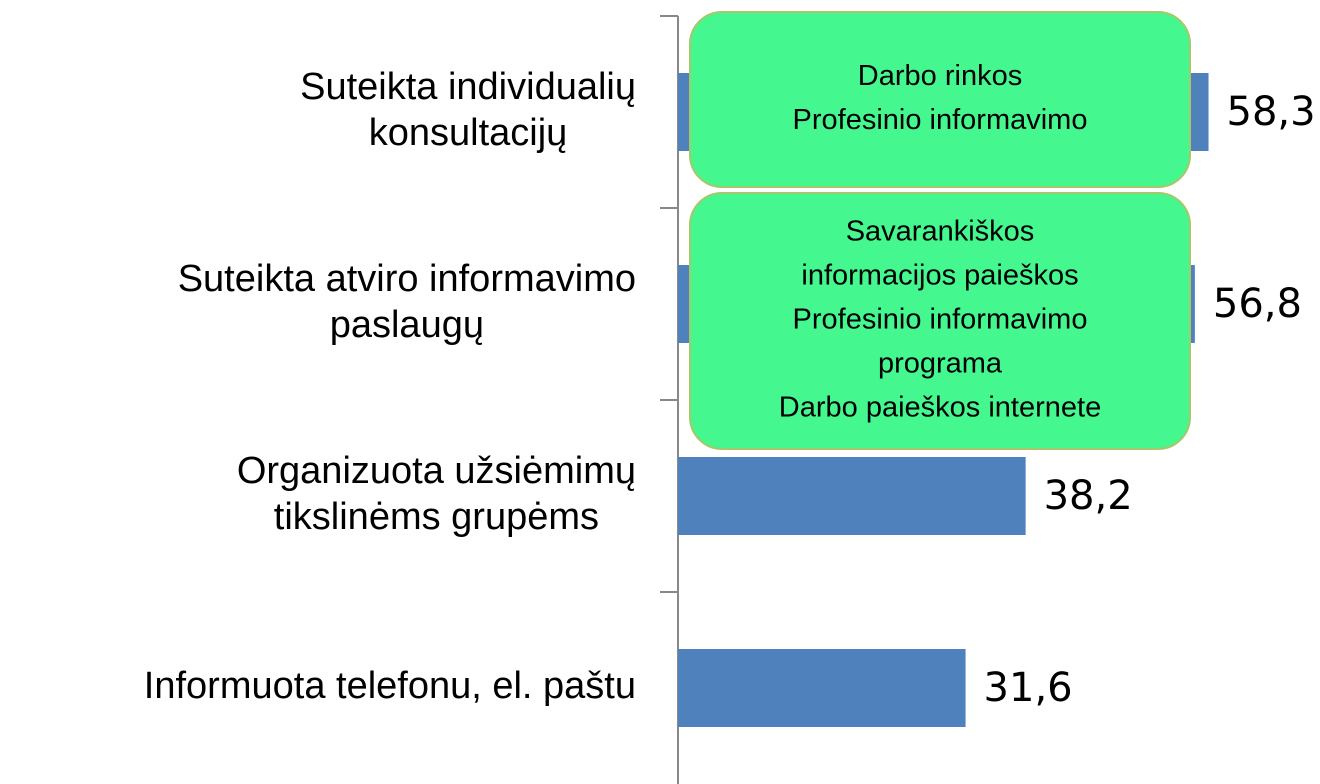 This screenshot has height=784, width=1320. I want to click on value-label: 38,2, so click(1088, 496).